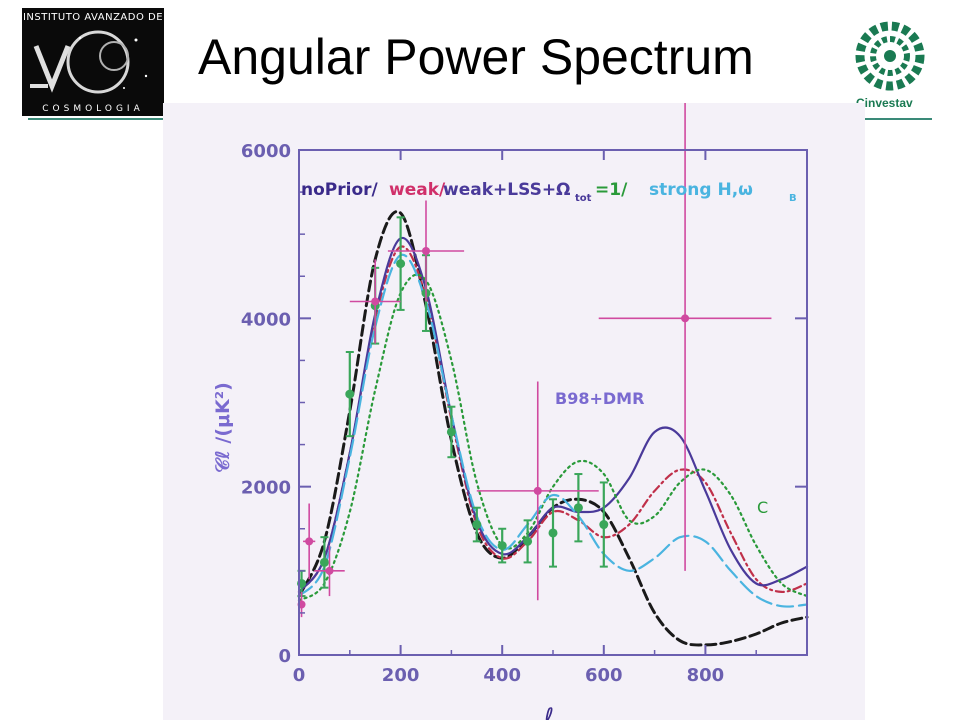 The width and height of the screenshot is (960, 725). Describe the element at coordinates (417, 190) in the screenshot. I see `legend-weak: weak/` at that location.